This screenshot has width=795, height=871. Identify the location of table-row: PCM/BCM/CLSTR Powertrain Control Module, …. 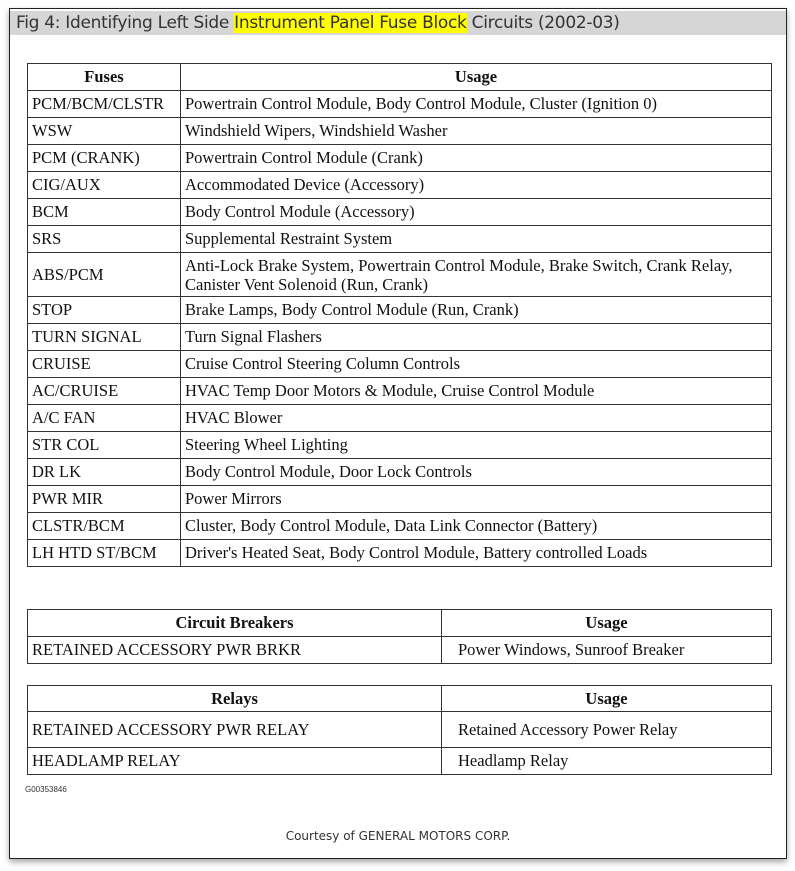
(399, 104).